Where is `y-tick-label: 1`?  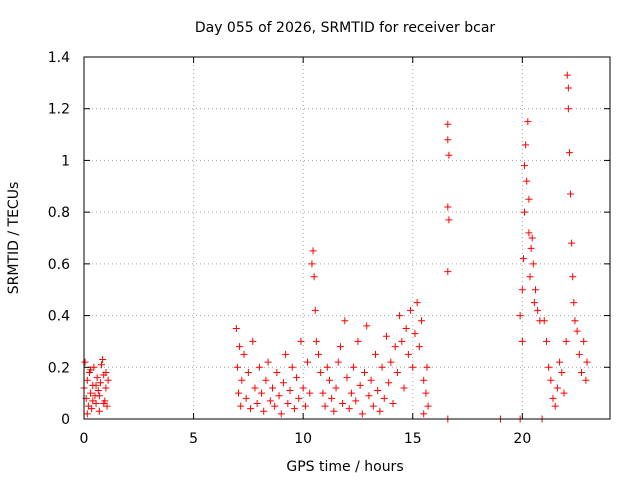
y-tick-label: 1 is located at coordinates (65, 161).